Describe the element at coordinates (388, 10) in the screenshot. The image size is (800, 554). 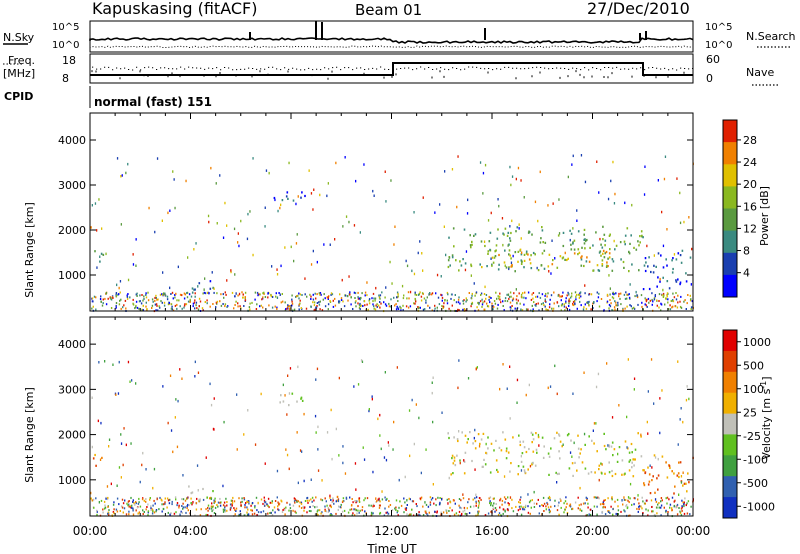
I see `beam-title: Beam 01` at that location.